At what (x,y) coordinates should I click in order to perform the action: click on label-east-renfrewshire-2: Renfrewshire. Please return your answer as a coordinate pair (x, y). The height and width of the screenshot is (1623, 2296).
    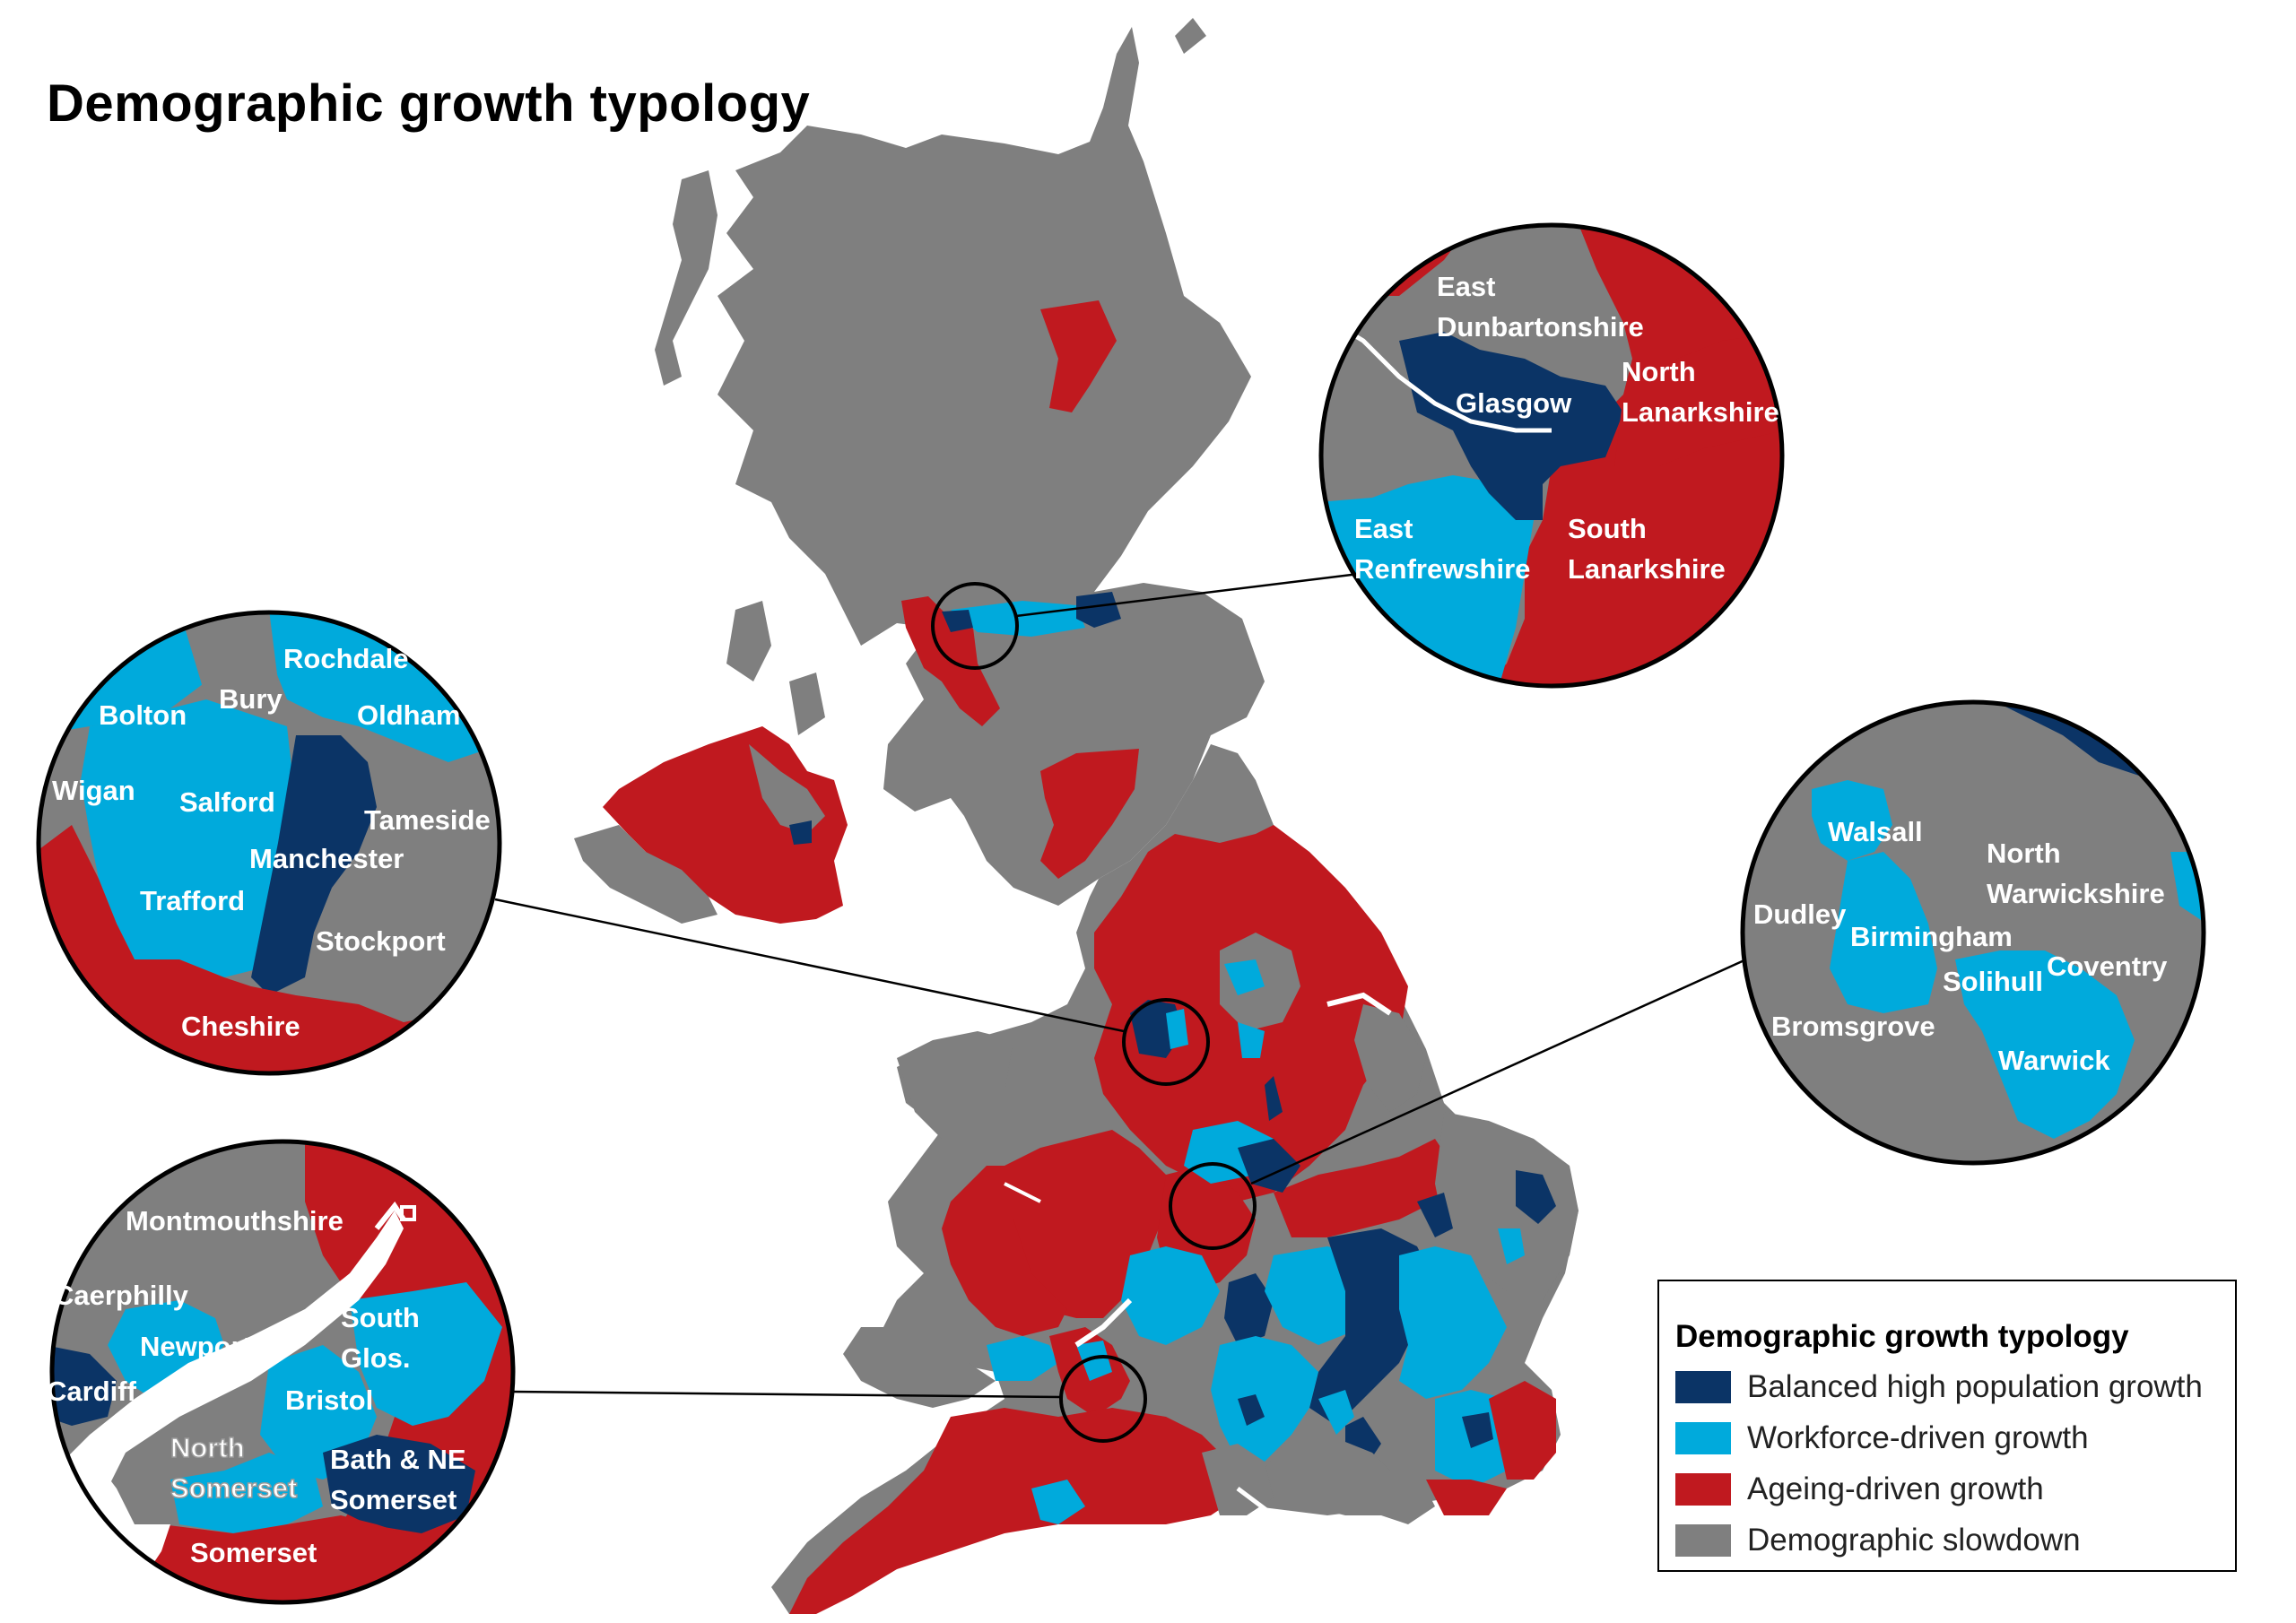
    Looking at the image, I should click on (1442, 569).